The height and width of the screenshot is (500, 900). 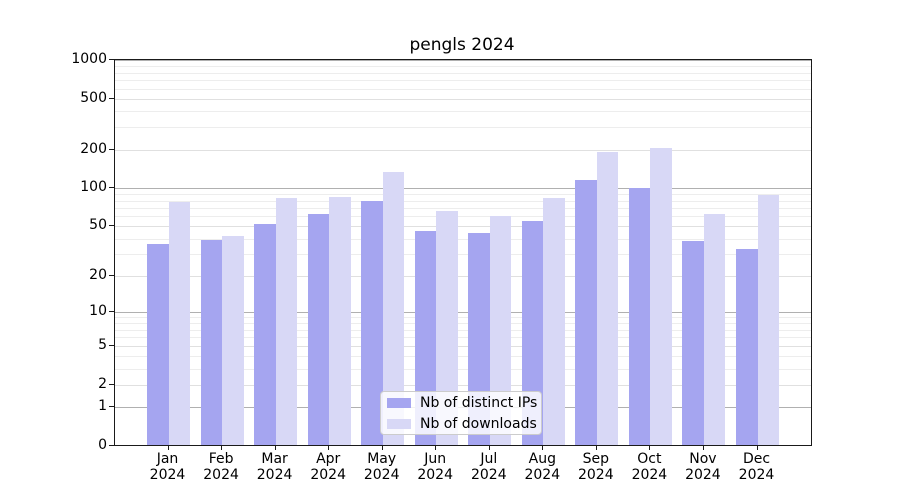 I want to click on bar-nb-of-distinct-ips-sep, so click(x=586, y=312).